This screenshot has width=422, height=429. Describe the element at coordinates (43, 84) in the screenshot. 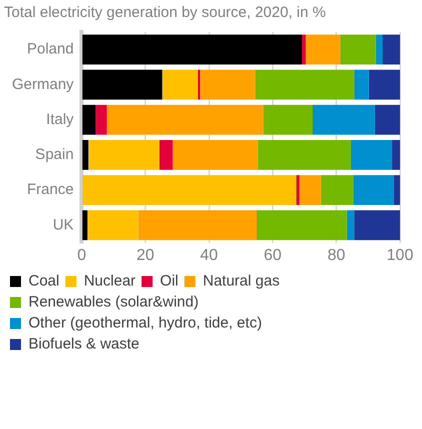

I see `y-tick-label: Germany` at that location.